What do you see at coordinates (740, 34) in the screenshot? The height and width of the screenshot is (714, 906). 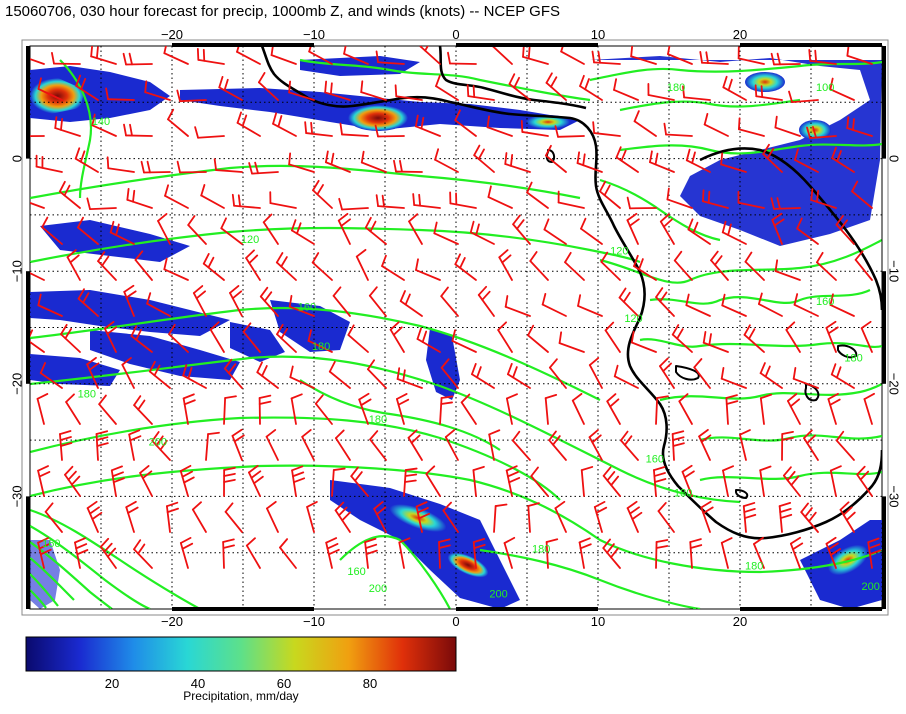 I see `lon-tick-label-top: 20` at bounding box center [740, 34].